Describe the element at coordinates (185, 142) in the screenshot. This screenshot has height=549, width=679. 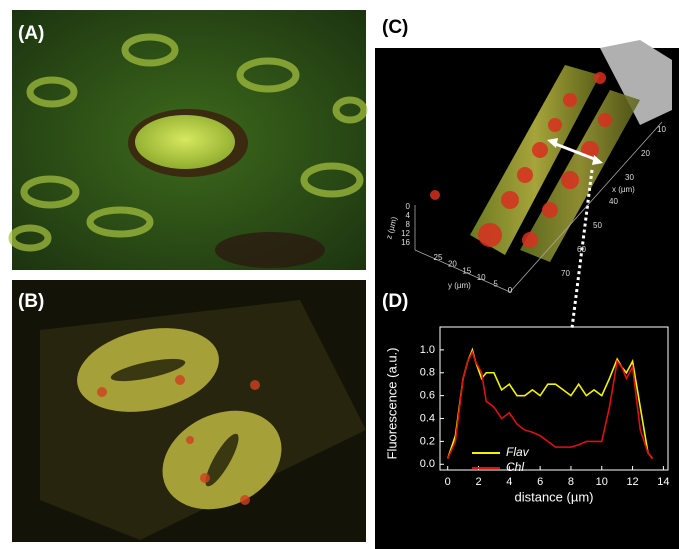
I see `stoma-center` at that location.